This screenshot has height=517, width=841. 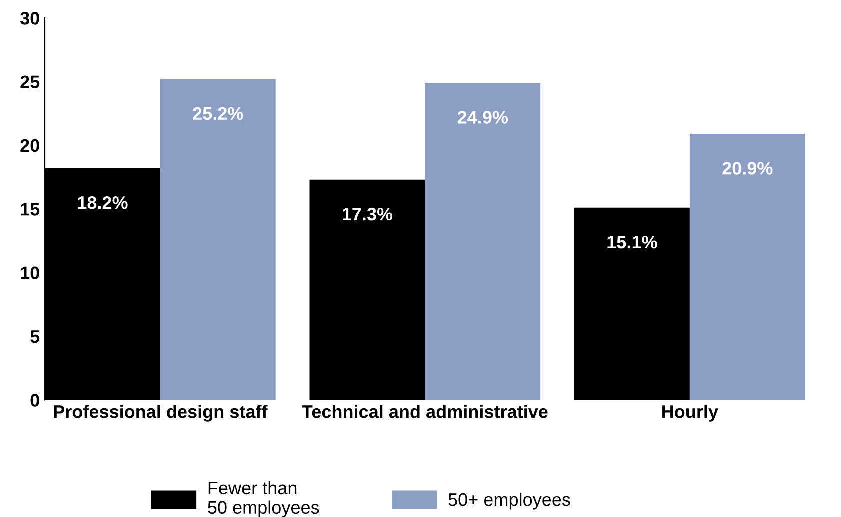 What do you see at coordinates (30, 209) in the screenshot?
I see `y-tick-label: 15` at bounding box center [30, 209].